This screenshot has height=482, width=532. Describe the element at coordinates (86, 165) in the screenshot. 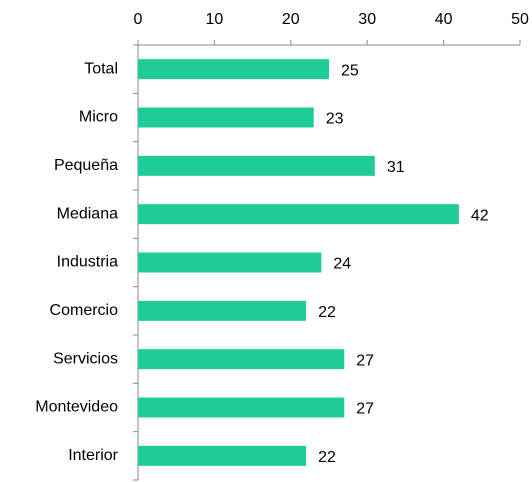

I see `y-tick-label: Pequeña` at that location.